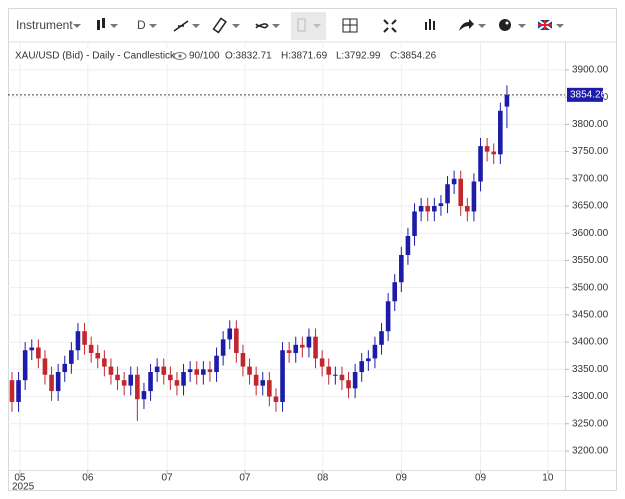 This screenshot has height=499, width=625. What do you see at coordinates (153, 26) in the screenshot?
I see `dropdown-arrow` at bounding box center [153, 26].